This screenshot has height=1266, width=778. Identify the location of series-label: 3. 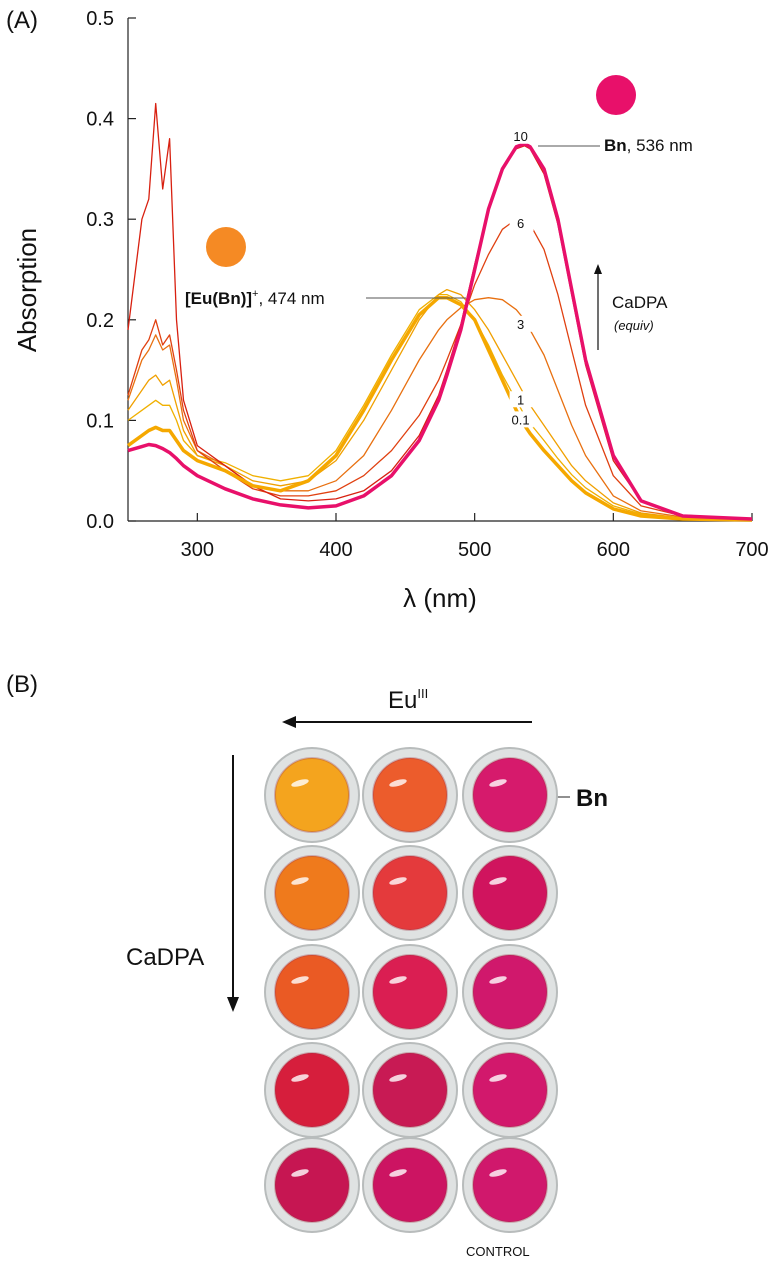
(520, 324).